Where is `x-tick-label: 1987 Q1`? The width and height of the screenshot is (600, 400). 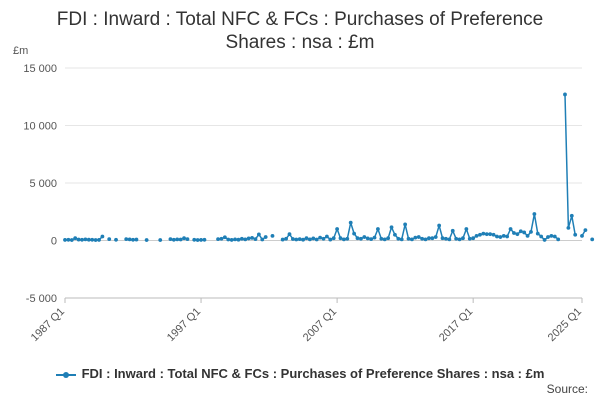
x-tick-label: 1987 Q1 is located at coordinates (48, 325).